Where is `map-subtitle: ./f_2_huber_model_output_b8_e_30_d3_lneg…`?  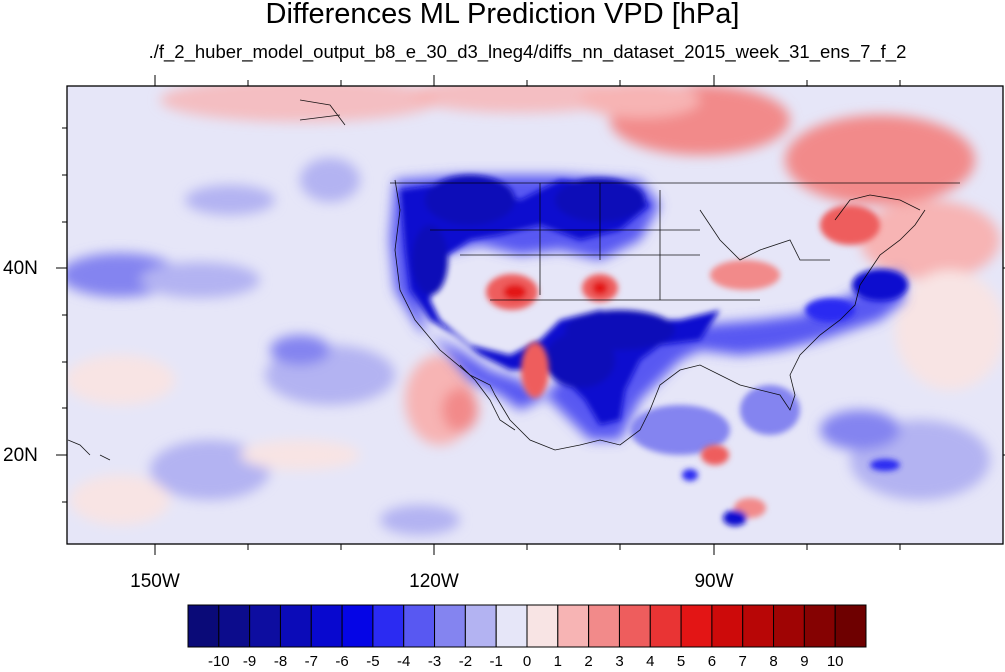 map-subtitle: ./f_2_huber_model_output_b8_e_30_d3_lneg… is located at coordinates (527, 51).